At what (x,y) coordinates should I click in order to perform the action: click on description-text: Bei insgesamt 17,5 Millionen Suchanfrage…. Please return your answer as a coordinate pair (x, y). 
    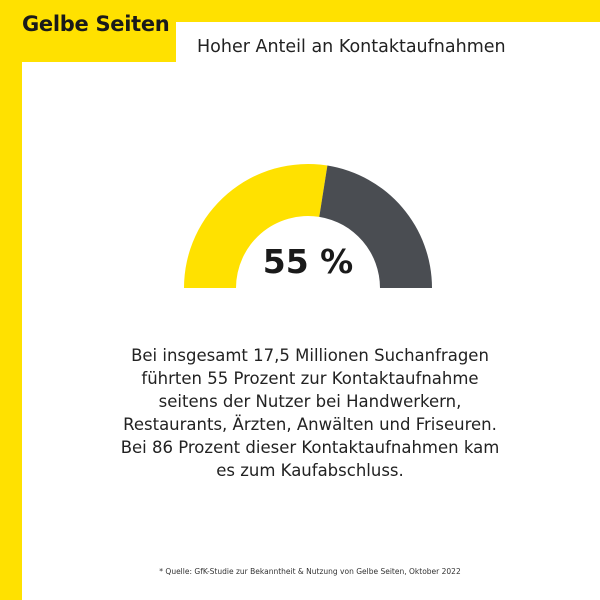
    Looking at the image, I should click on (310, 413).